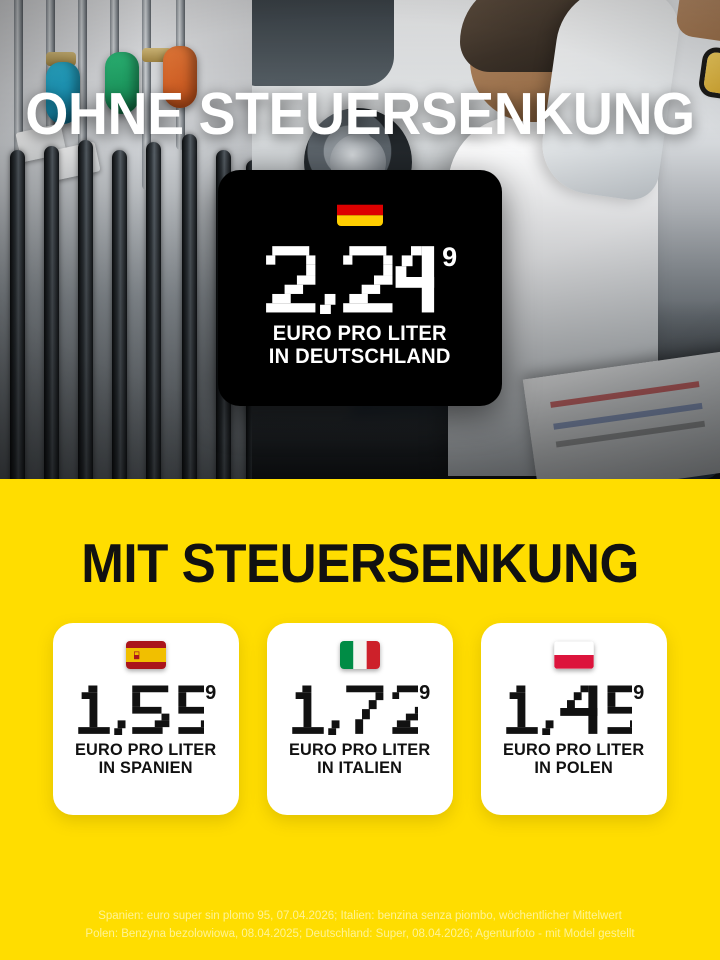  I want to click on flag-spain-icon, so click(146, 655).